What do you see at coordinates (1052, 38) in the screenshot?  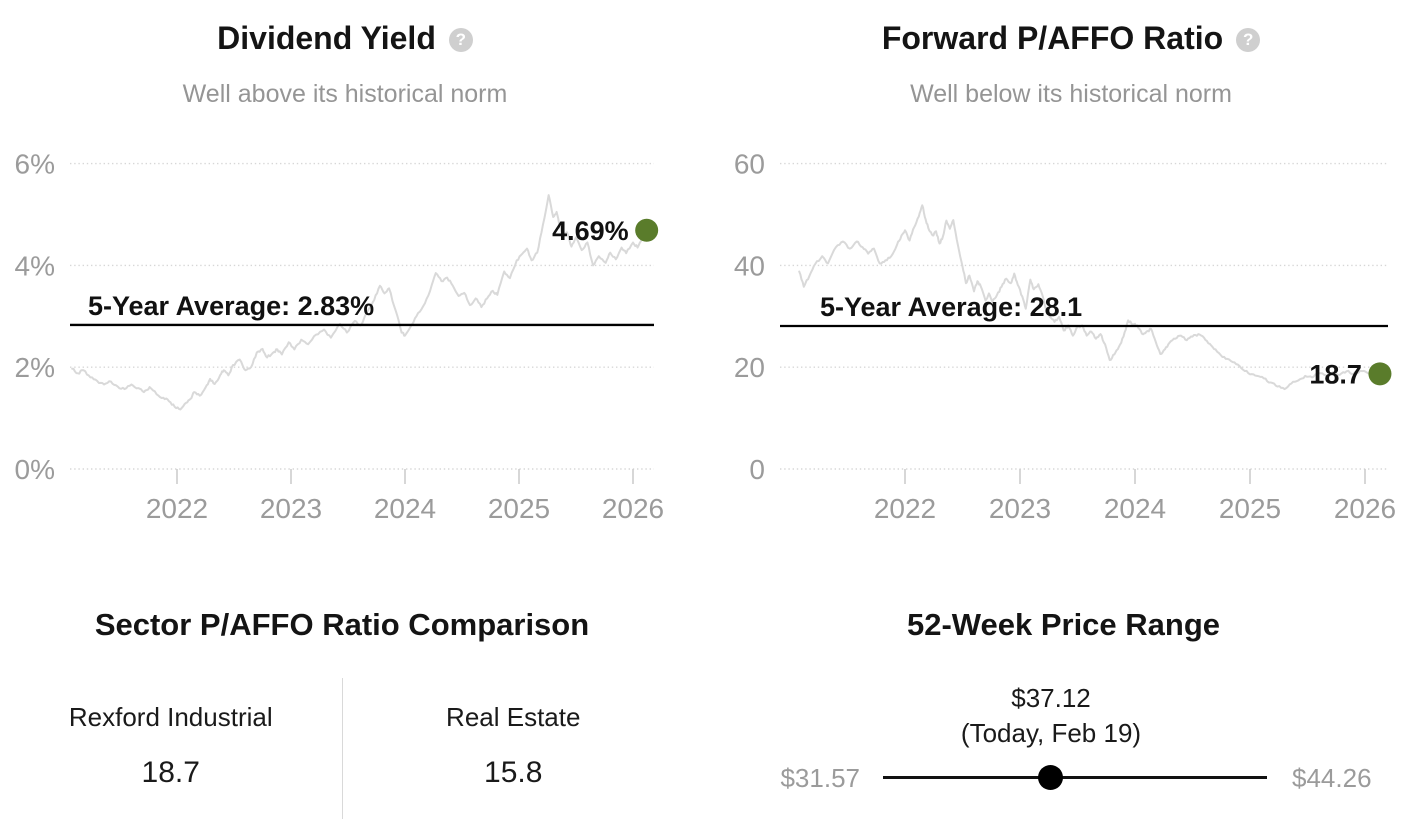 I see `forward-paffo-title: Forward P/AFFO Ratio` at bounding box center [1052, 38].